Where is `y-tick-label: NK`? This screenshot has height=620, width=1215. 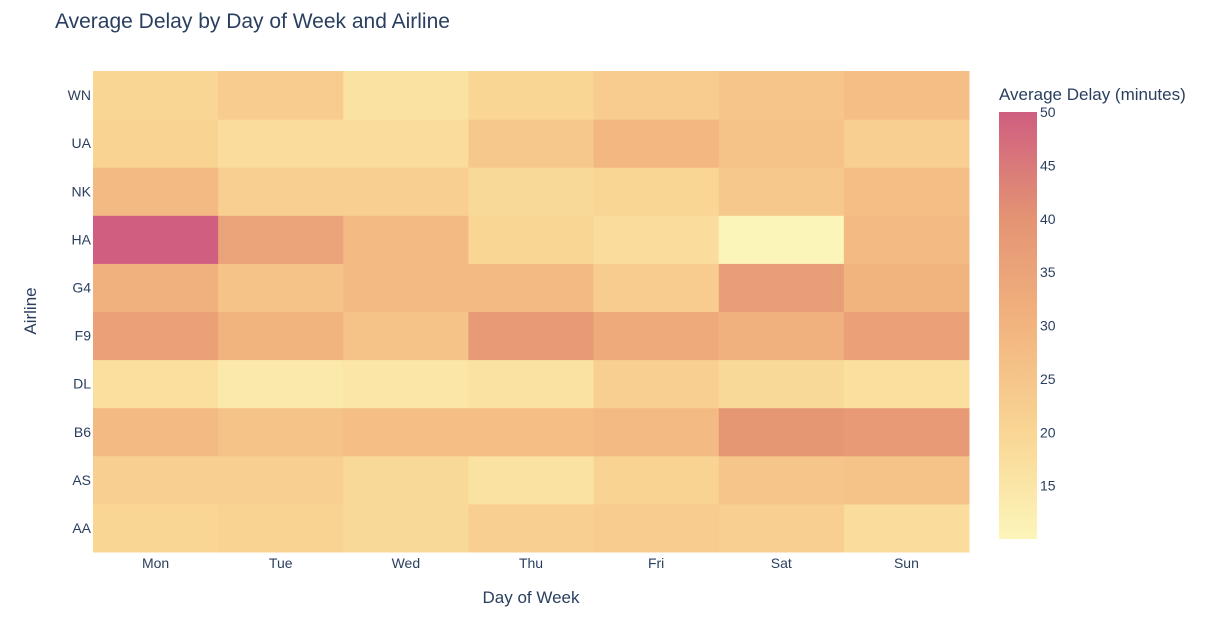 y-tick-label: NK is located at coordinates (82, 191).